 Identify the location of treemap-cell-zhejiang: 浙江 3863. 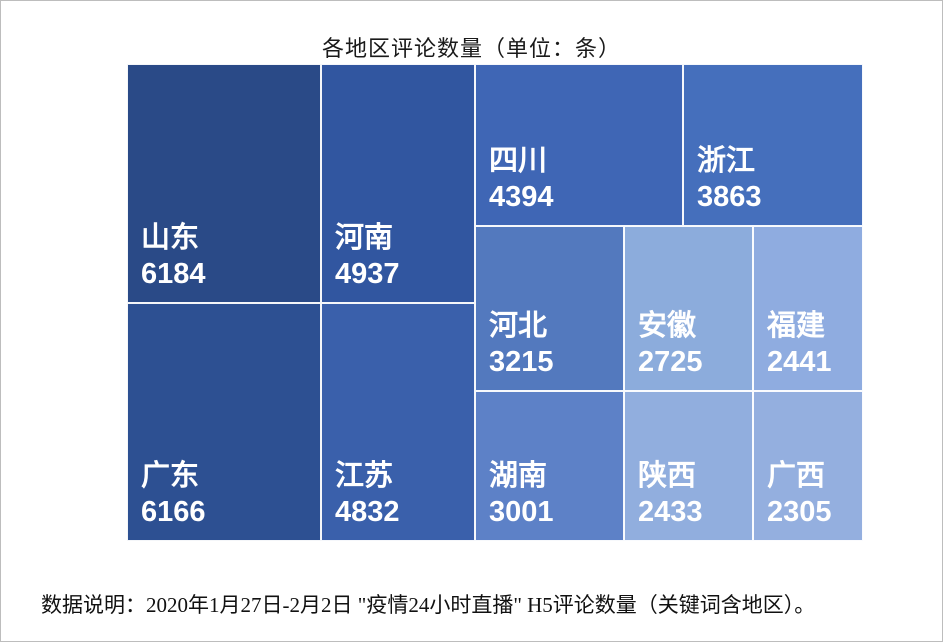
(773, 145).